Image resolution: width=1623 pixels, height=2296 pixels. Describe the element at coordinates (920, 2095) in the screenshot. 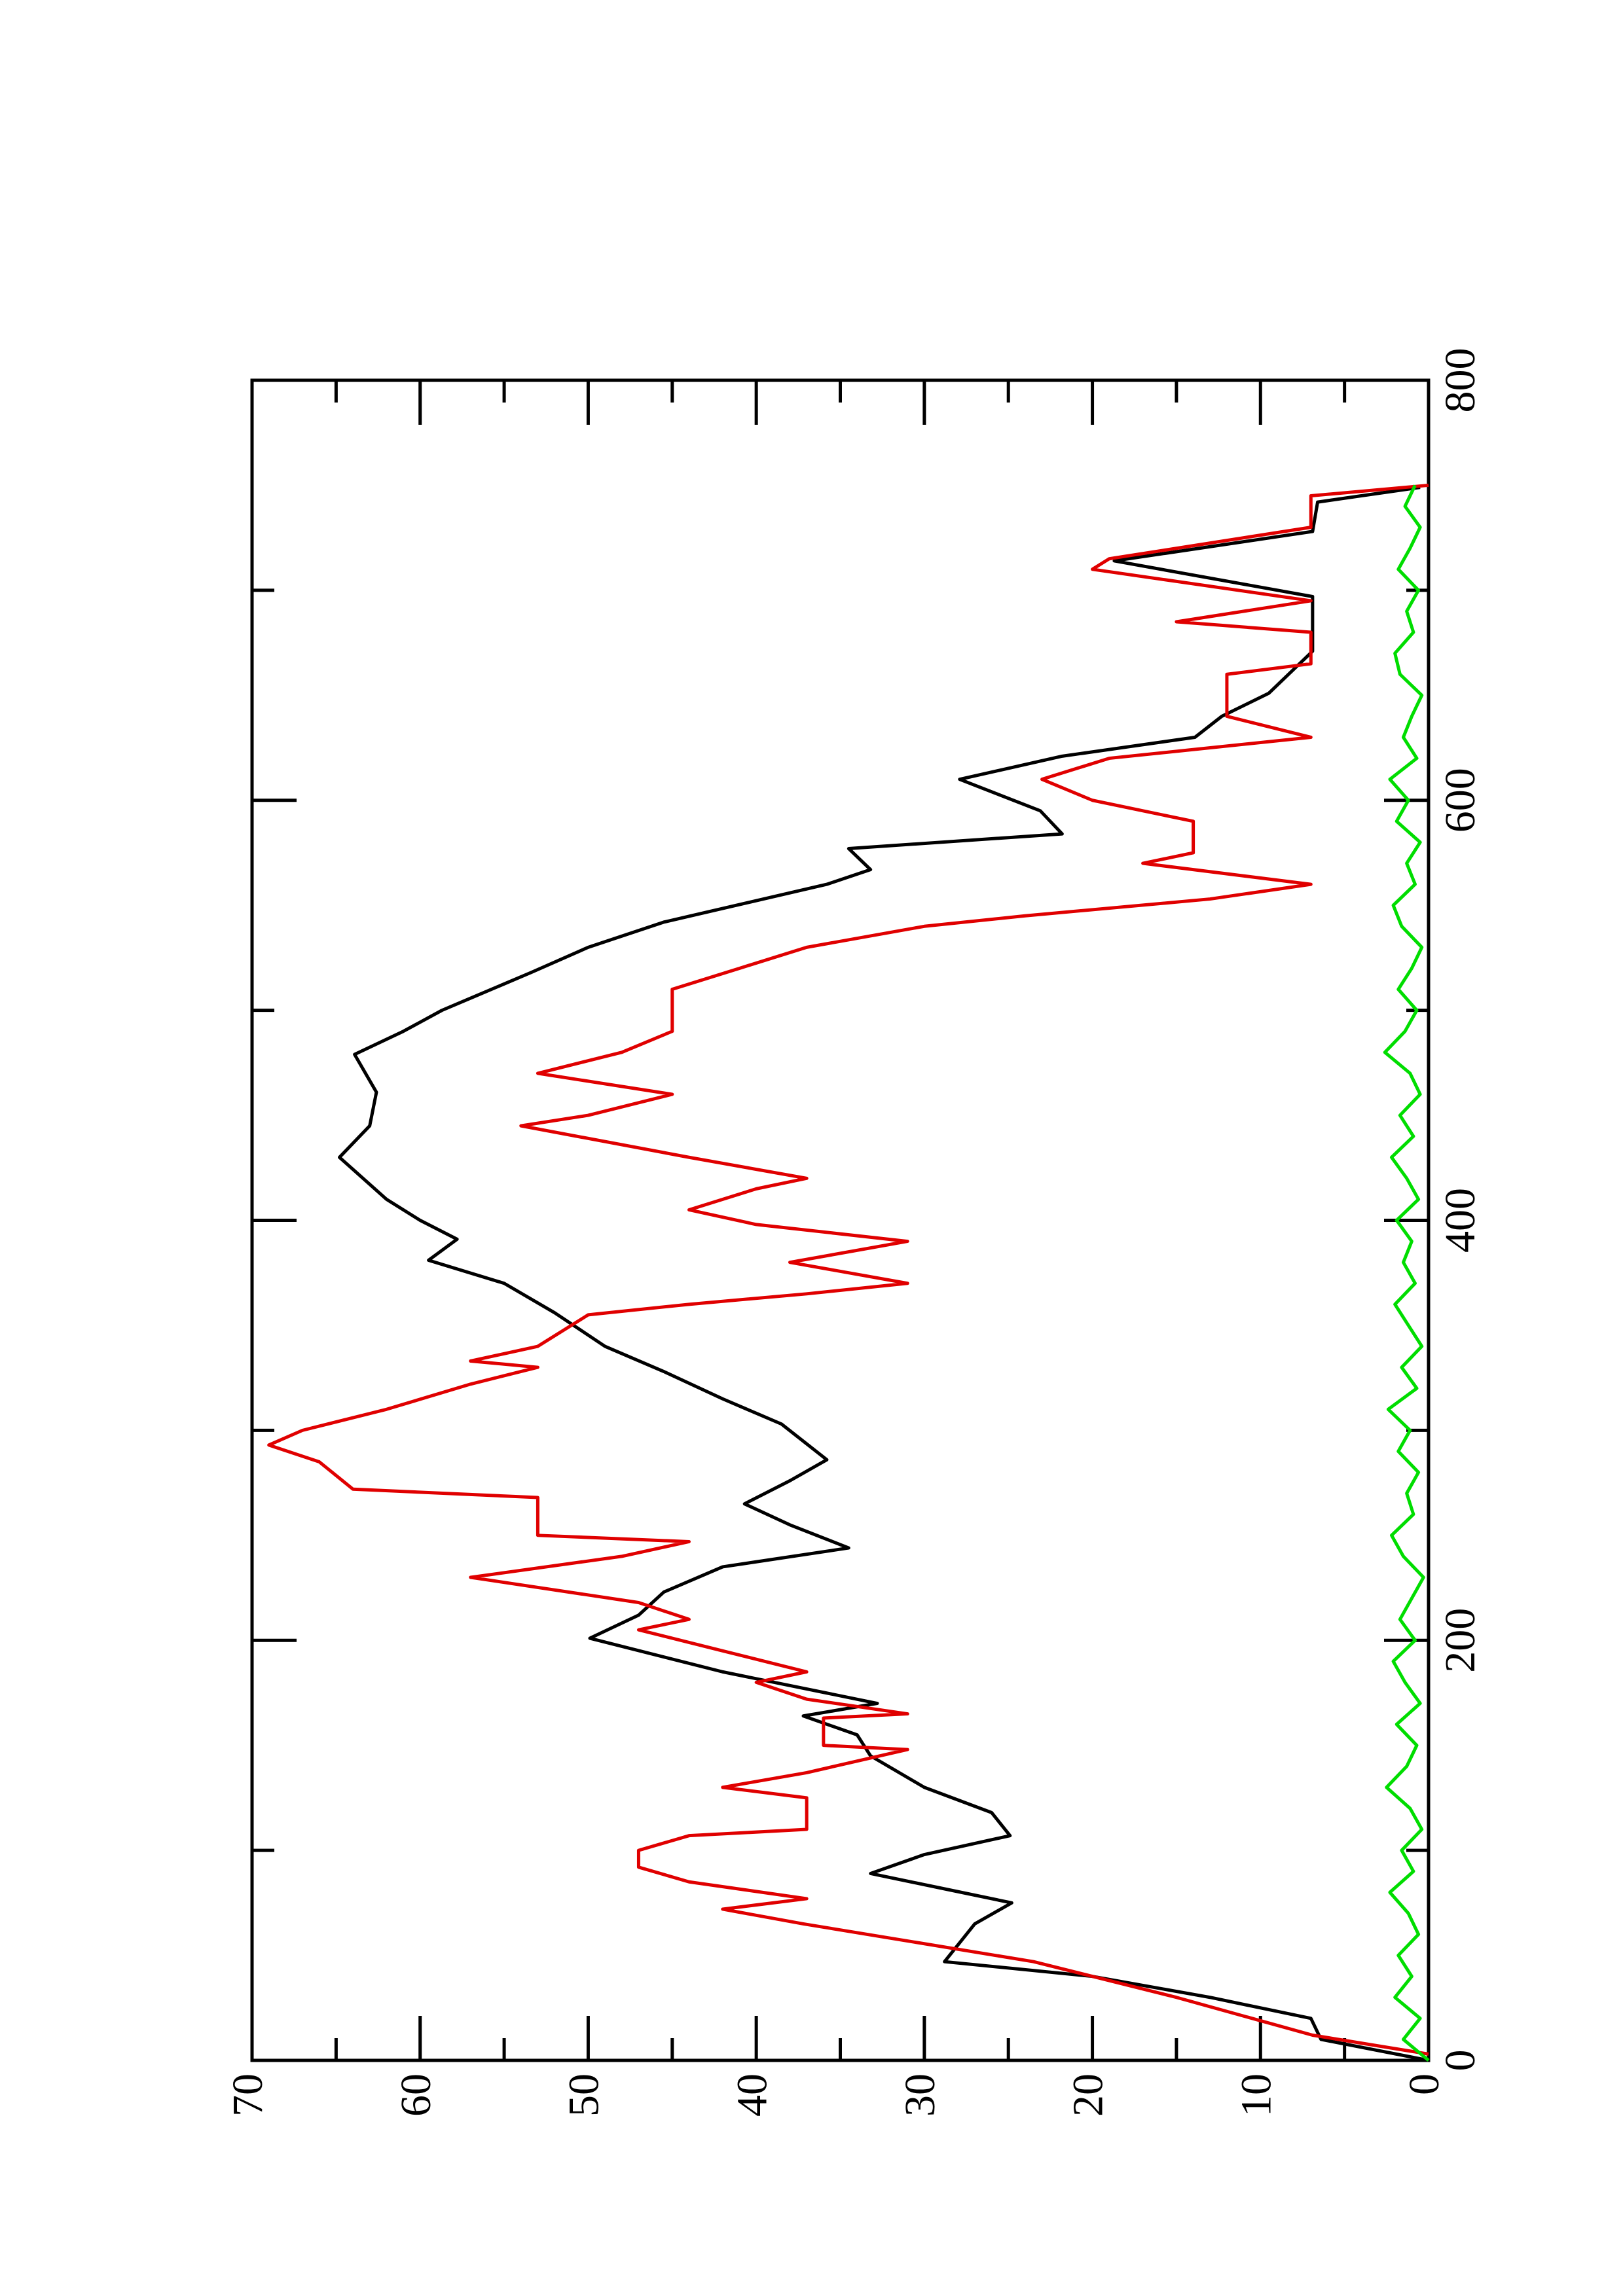

I see `y-tick-label: 30` at that location.